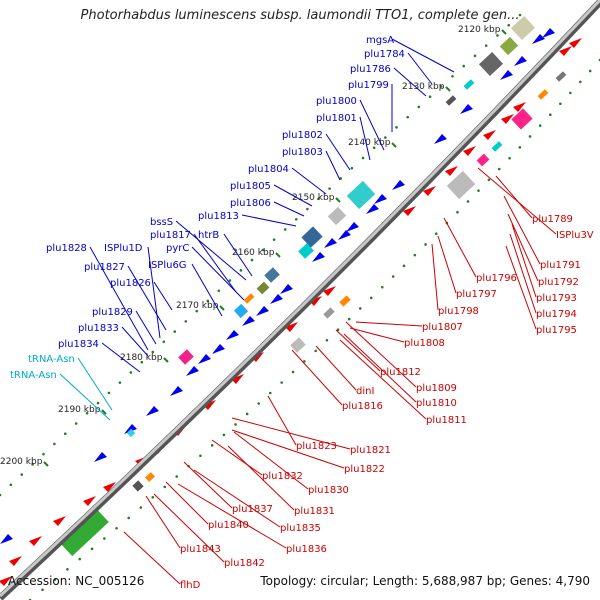  I want to click on gene-label-plu1792: plu1792, so click(558, 282).